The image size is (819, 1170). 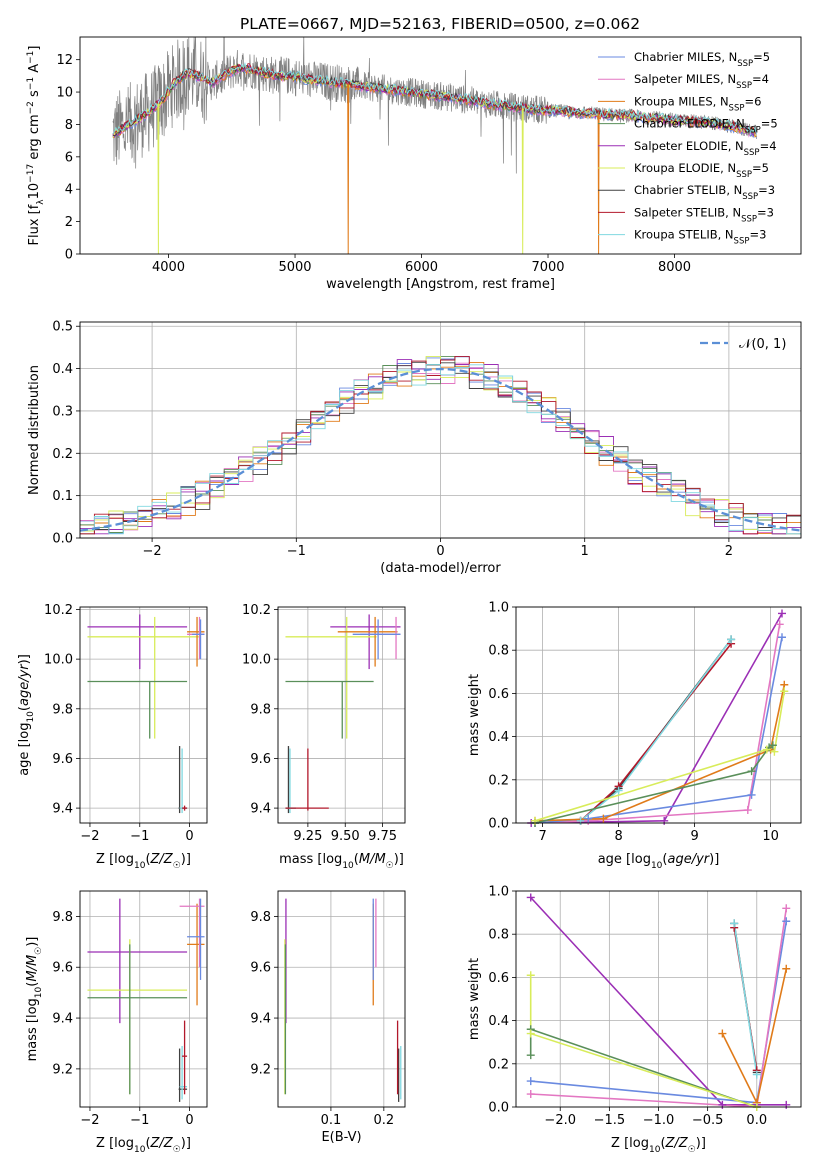 What do you see at coordinates (341, 1137) in the screenshot?
I see `x-axis-label: E(B-V)` at bounding box center [341, 1137].